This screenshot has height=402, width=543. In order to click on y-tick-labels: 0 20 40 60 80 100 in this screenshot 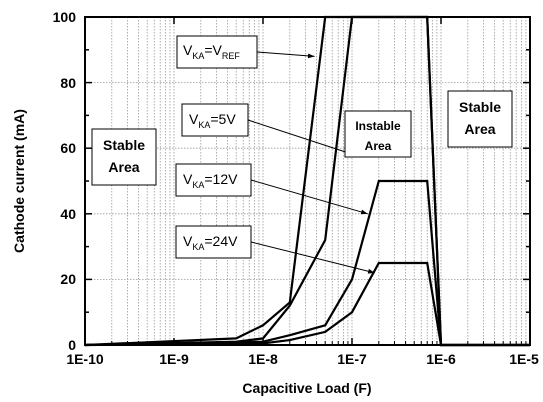, I will do `click(65, 181)`.